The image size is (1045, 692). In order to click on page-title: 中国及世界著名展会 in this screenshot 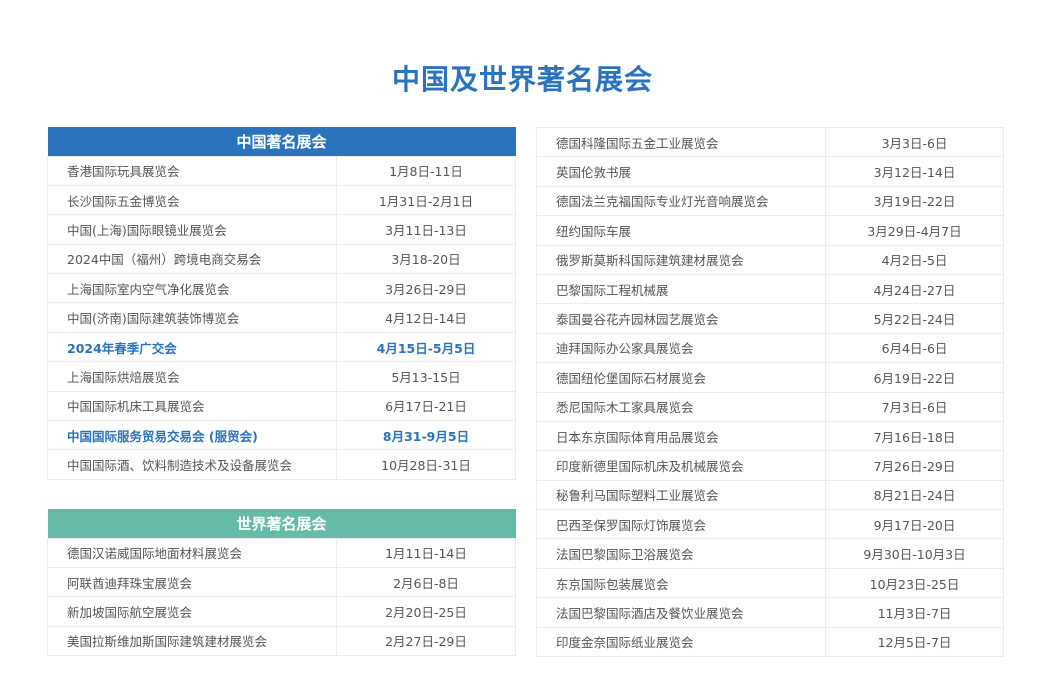, I will do `click(522, 79)`.